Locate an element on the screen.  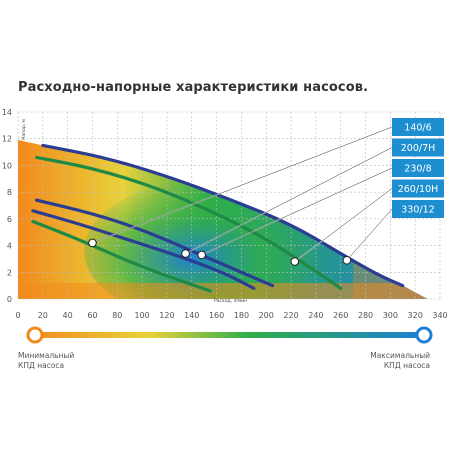
legend-min-circle is located at coordinates (35, 335).